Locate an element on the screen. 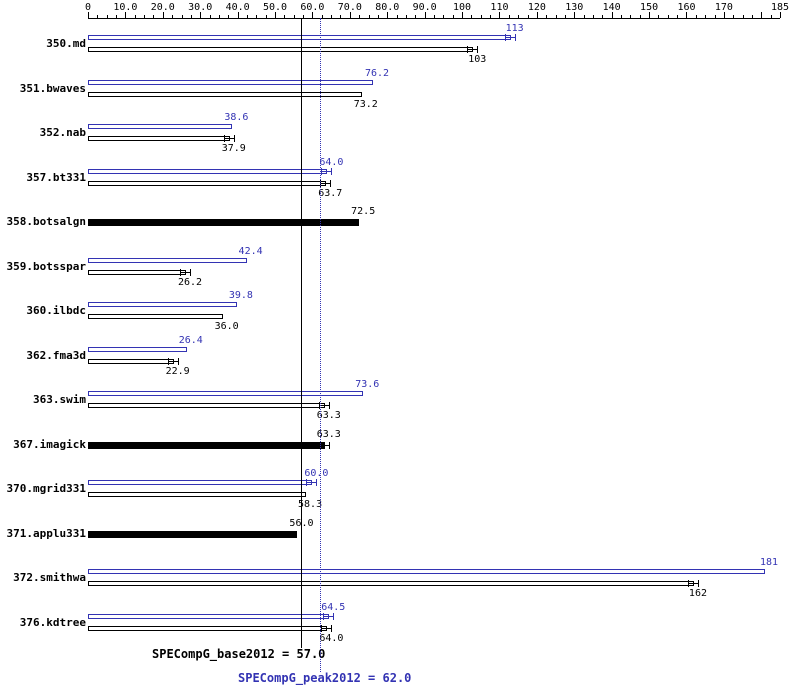 The width and height of the screenshot is (799, 696). x-axis-tick-label: 100 is located at coordinates (462, 7).